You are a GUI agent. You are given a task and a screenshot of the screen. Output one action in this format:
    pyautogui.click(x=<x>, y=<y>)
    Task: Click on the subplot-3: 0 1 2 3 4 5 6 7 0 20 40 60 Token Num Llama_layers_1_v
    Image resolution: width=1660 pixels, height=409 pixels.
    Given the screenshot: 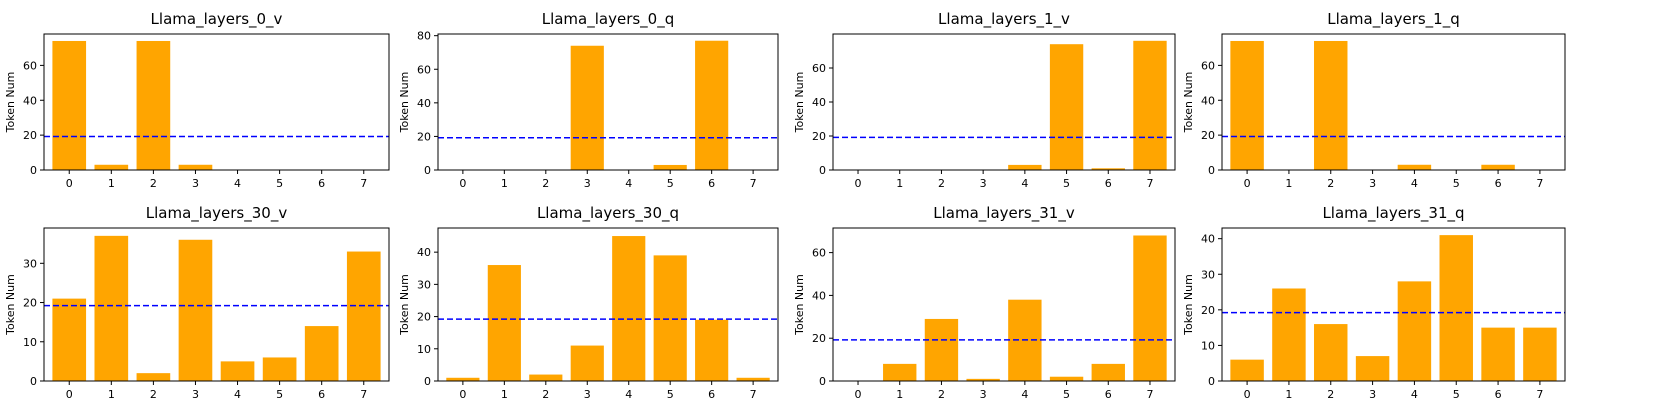 What is the action you would take?
    pyautogui.click(x=984, y=100)
    